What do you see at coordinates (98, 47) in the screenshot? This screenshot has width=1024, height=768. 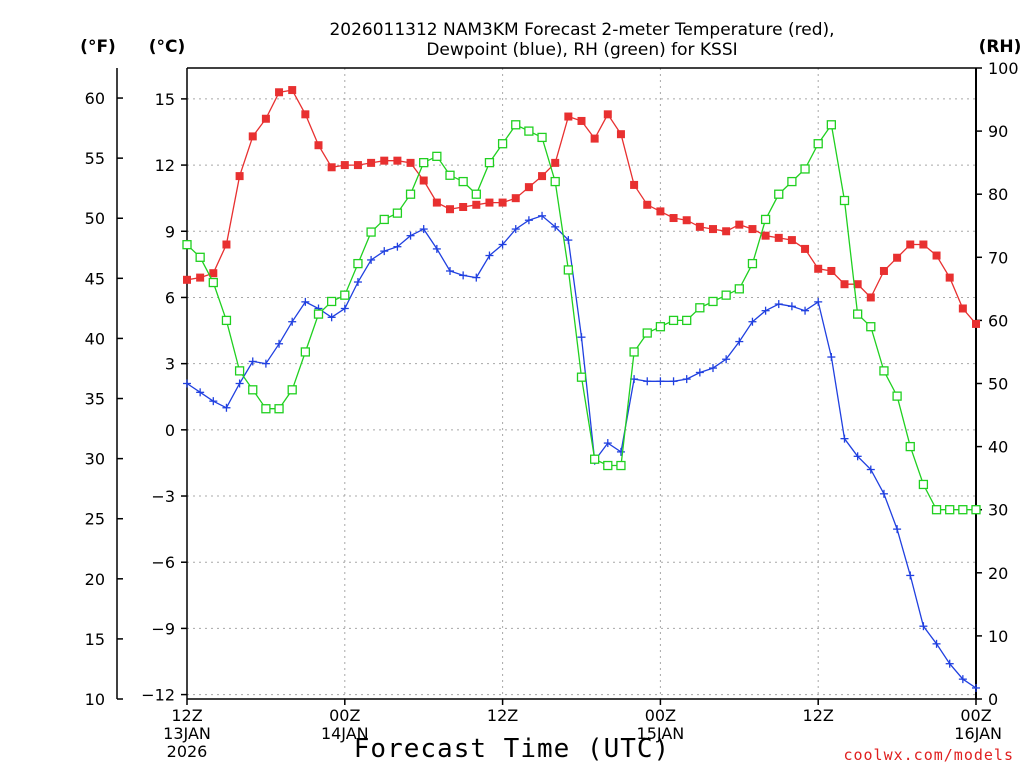 I see `fahrenheit-unit-label: (°F)` at bounding box center [98, 47].